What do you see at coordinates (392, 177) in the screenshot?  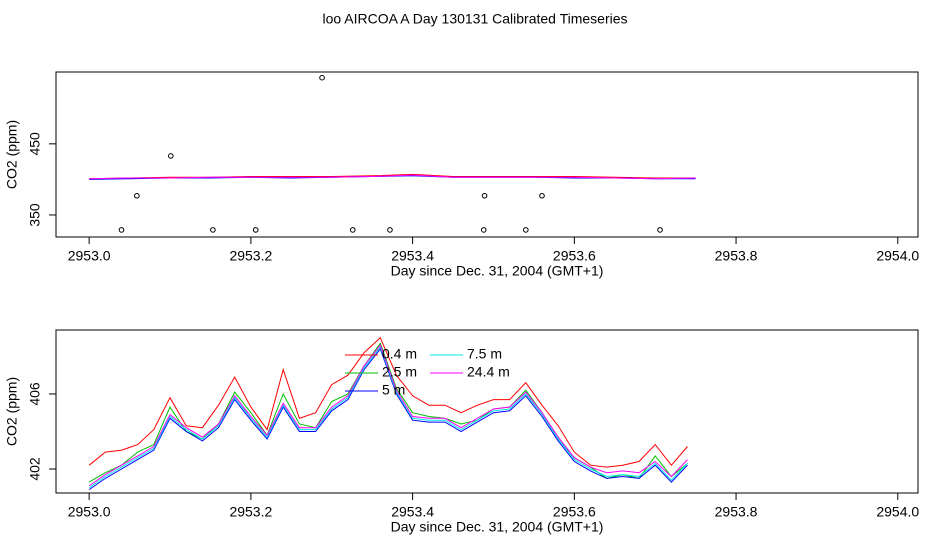 I see `series-line` at bounding box center [392, 177].